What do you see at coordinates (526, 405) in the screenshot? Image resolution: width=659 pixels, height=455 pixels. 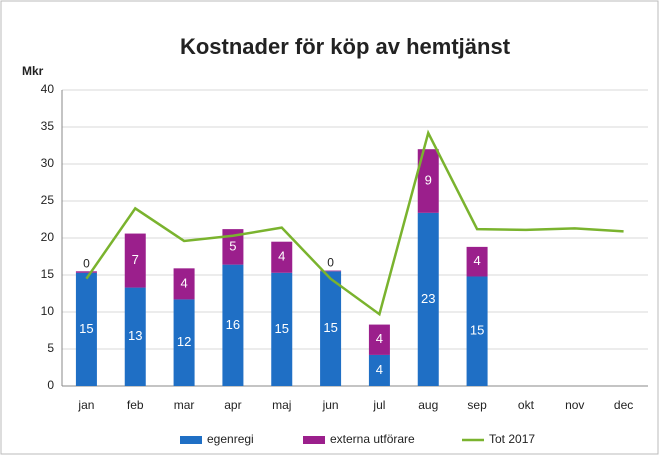 I see `x-tick-label: okt` at bounding box center [526, 405].